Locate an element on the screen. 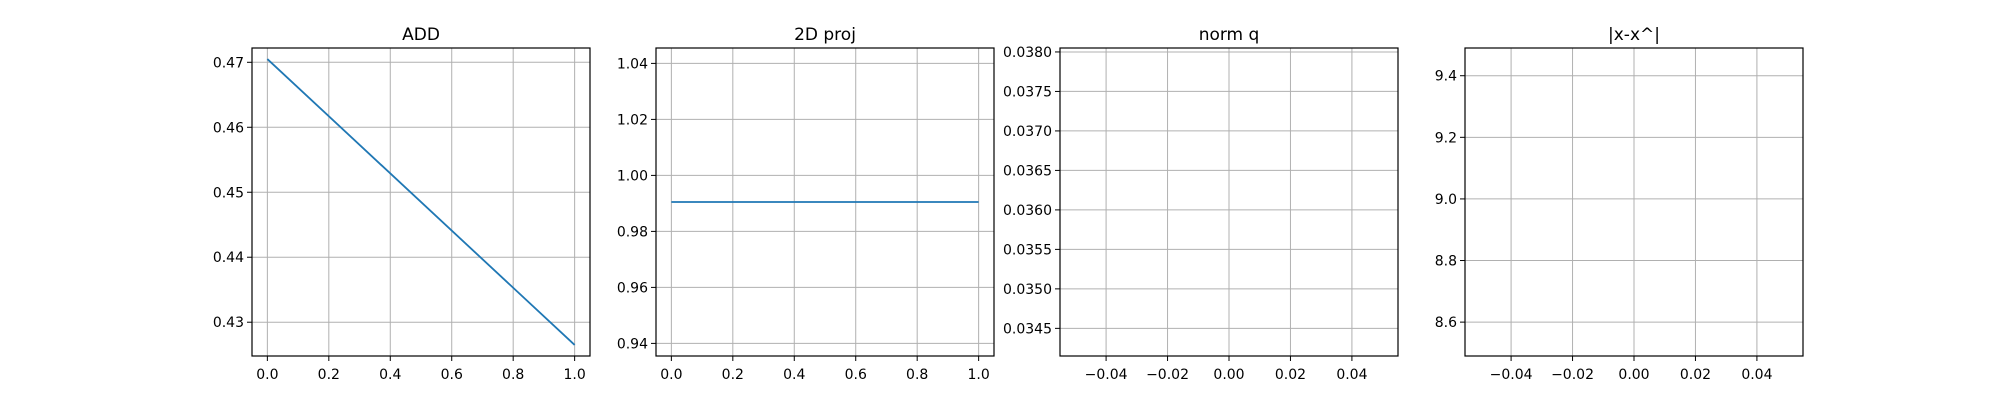 This screenshot has width=2000, height=400. y-tick-label: 0.47 is located at coordinates (228, 63).